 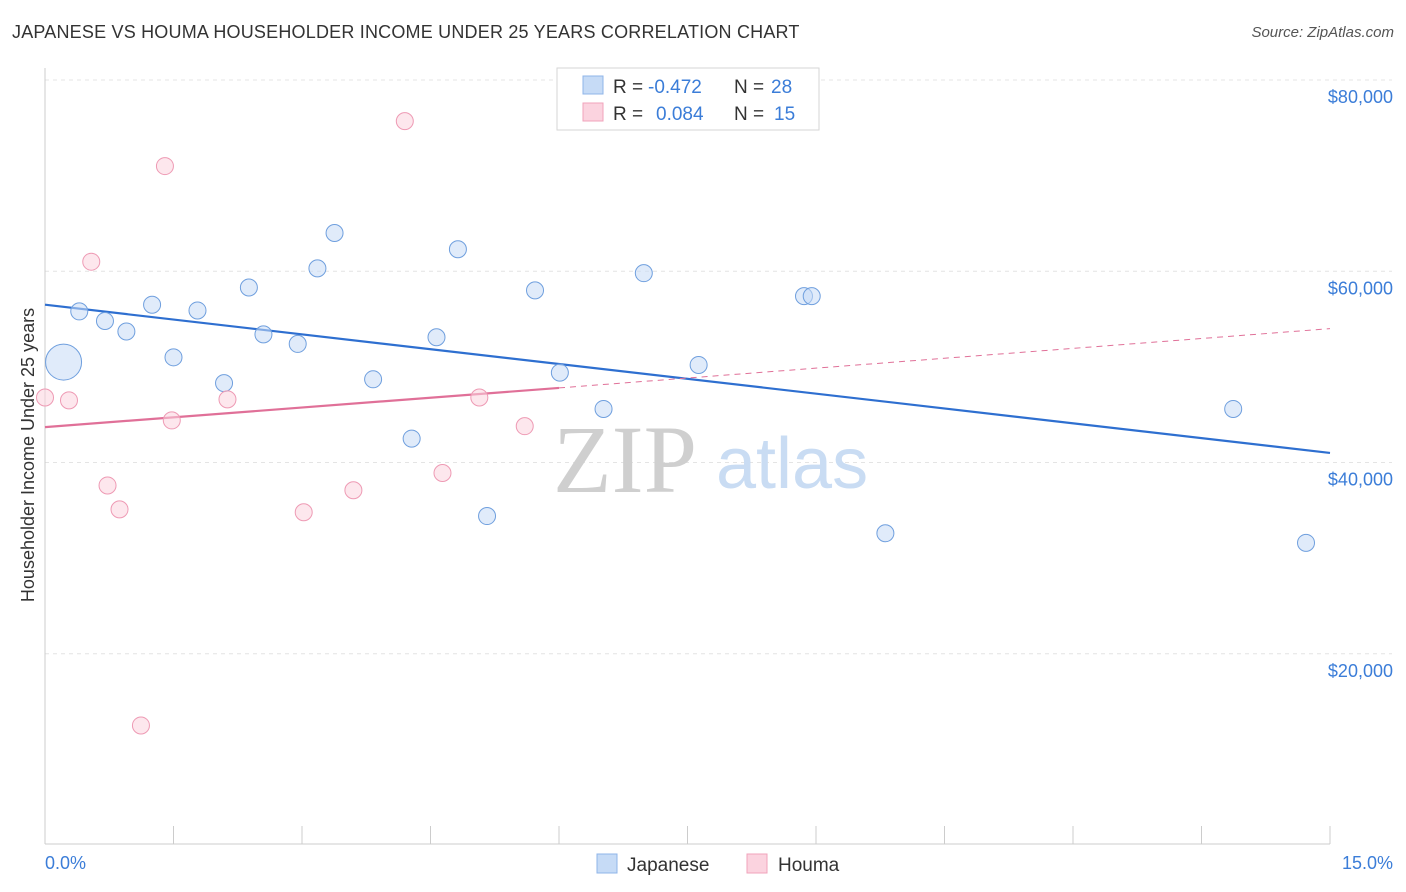 I want to click on n-label-houma: N =, so click(x=749, y=114).